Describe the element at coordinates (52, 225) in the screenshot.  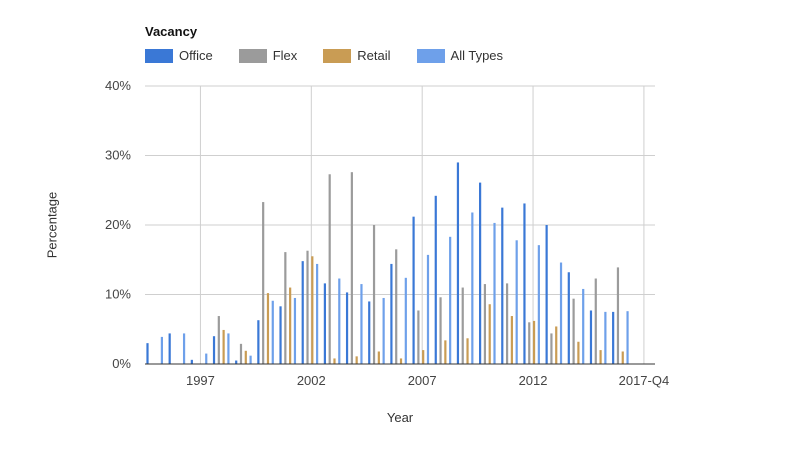
I see `y-axis-title: Percentage` at that location.